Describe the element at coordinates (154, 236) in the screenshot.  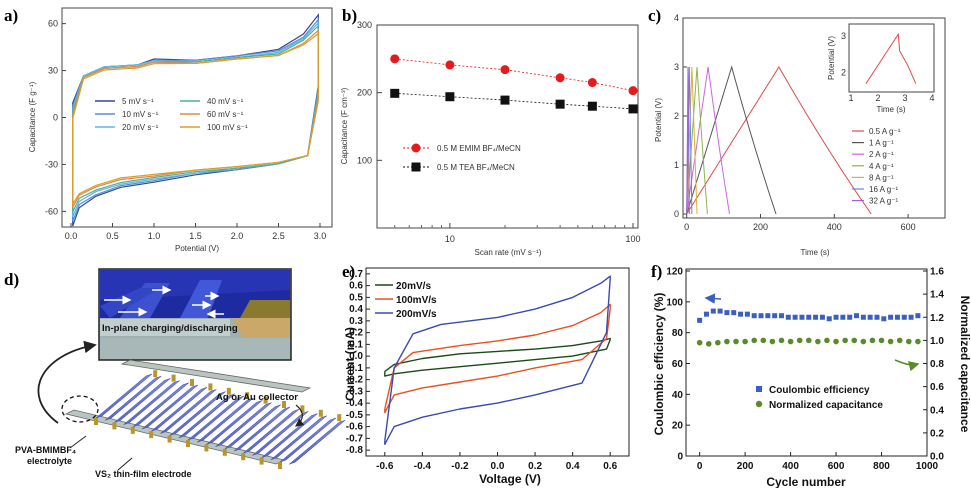
I see `chart-a-xtick-label: 1.0` at that location.